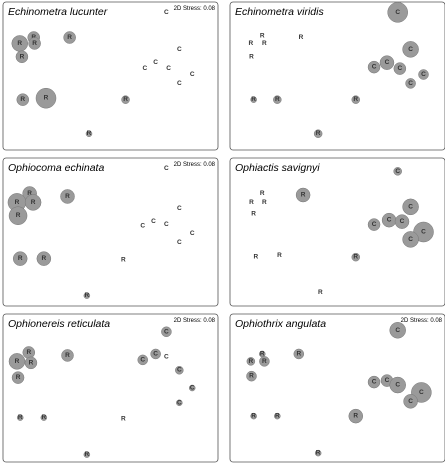  I want to click on panel-title: Ophionereis reticulata, so click(59, 324).